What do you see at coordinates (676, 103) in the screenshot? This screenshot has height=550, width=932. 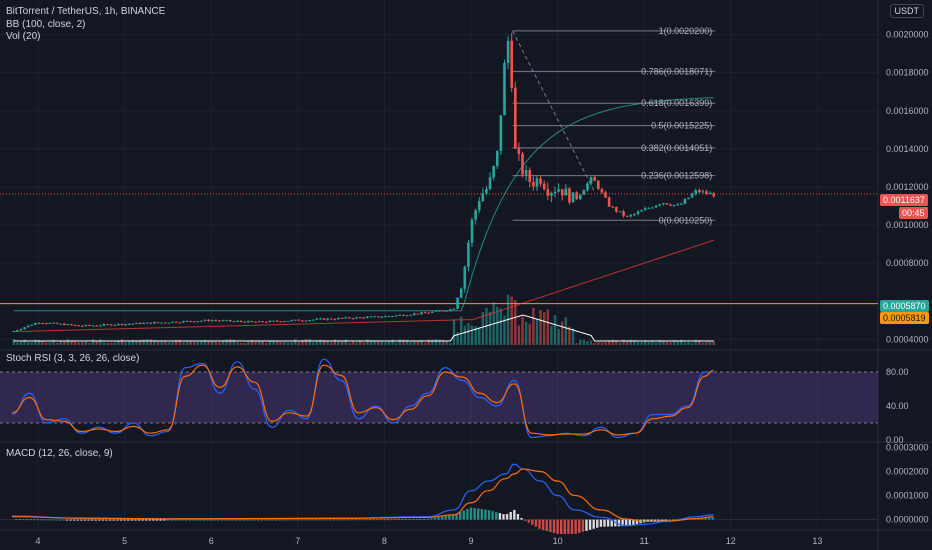 I see `fib-level-label: 0.618(0.0016399)` at bounding box center [676, 103].